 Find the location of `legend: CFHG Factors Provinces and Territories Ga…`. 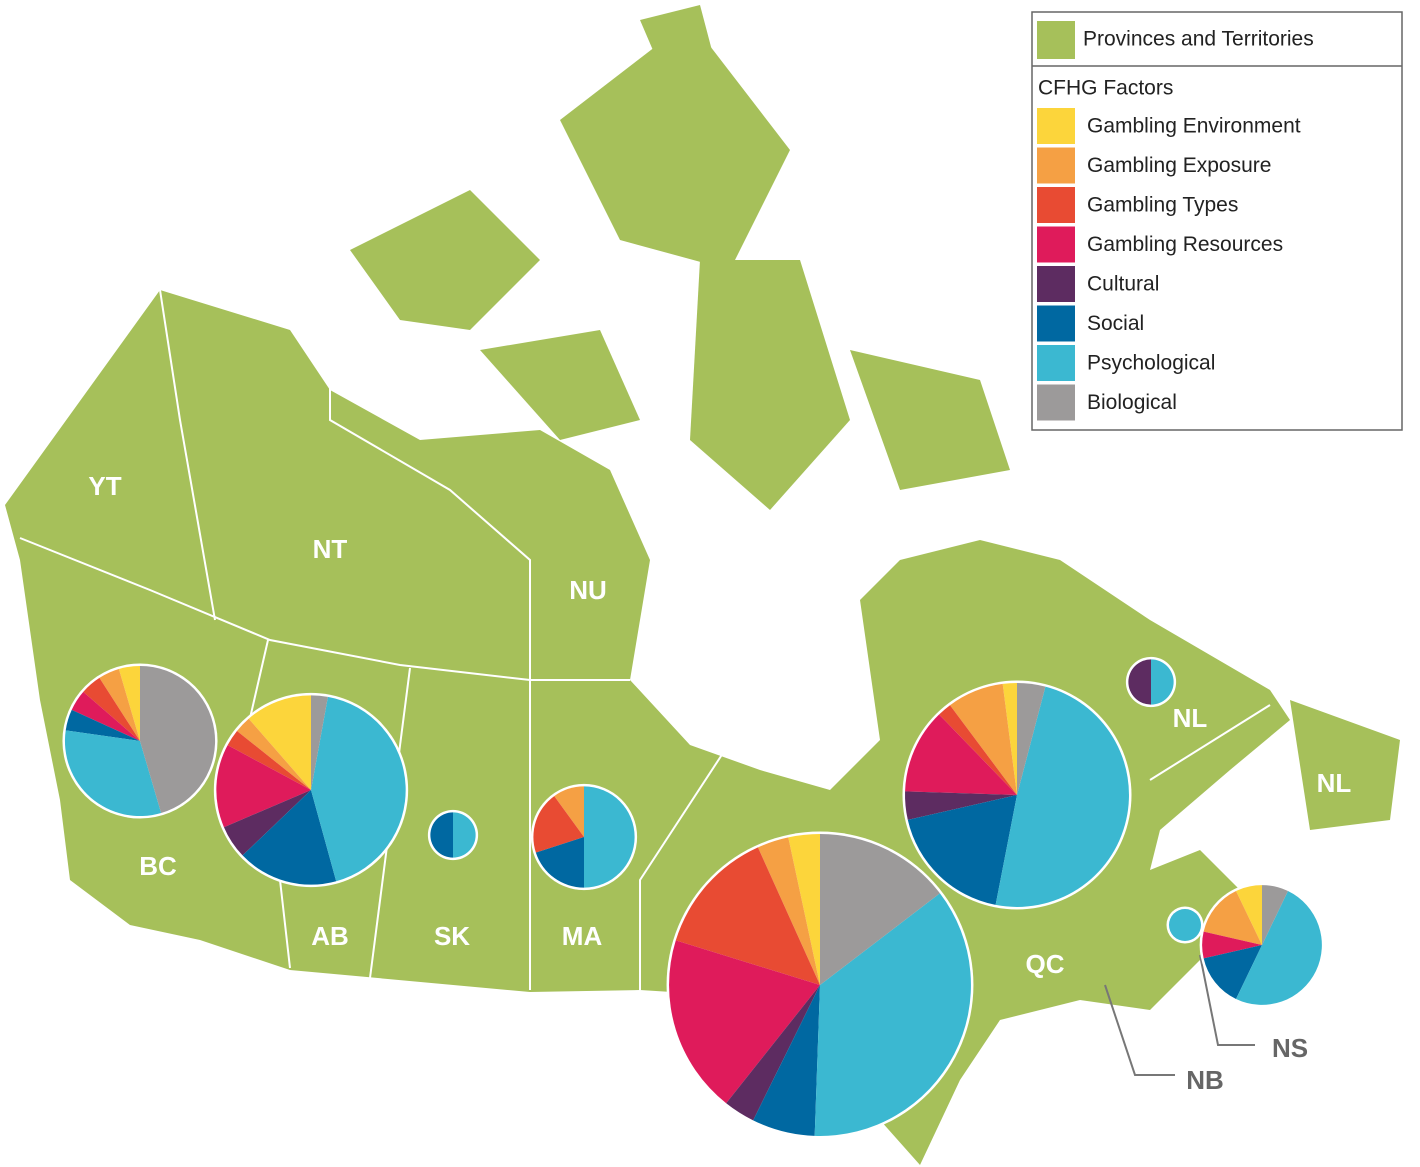

legend: CFHG Factors Provinces and Territories Ga… is located at coordinates (1217, 221).